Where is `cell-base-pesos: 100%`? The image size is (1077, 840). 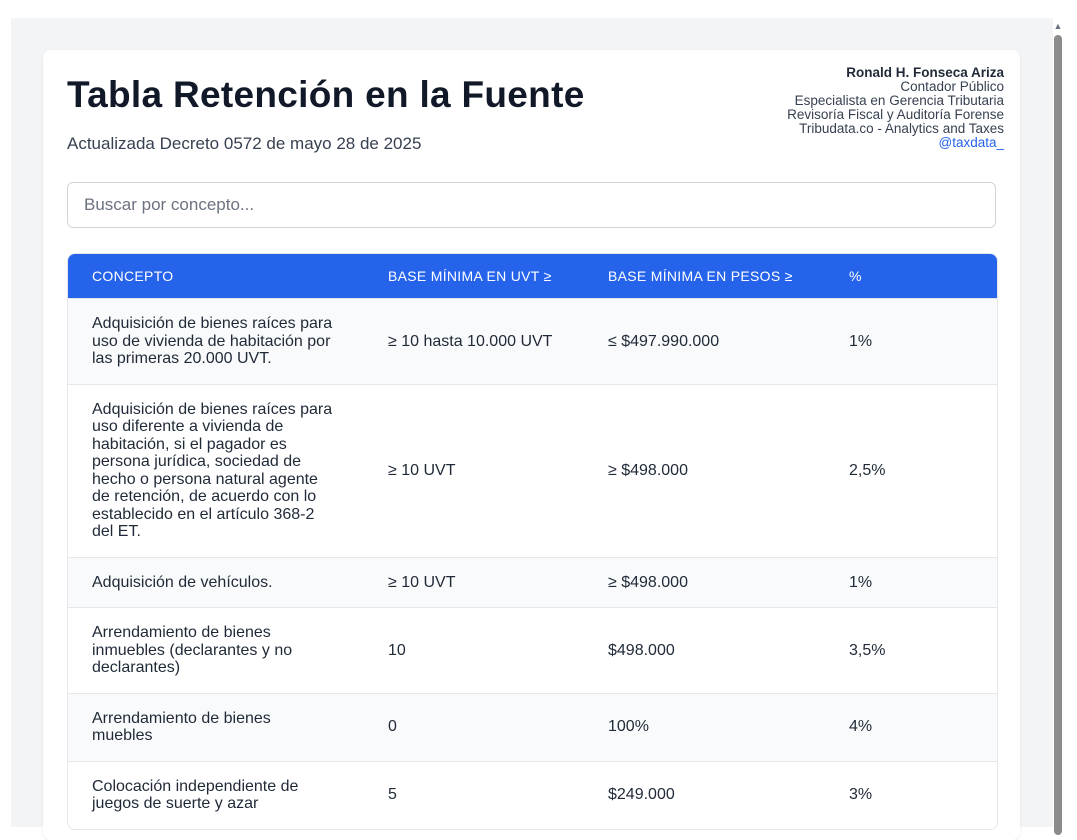
cell-base-pesos: 100% is located at coordinates (704, 726).